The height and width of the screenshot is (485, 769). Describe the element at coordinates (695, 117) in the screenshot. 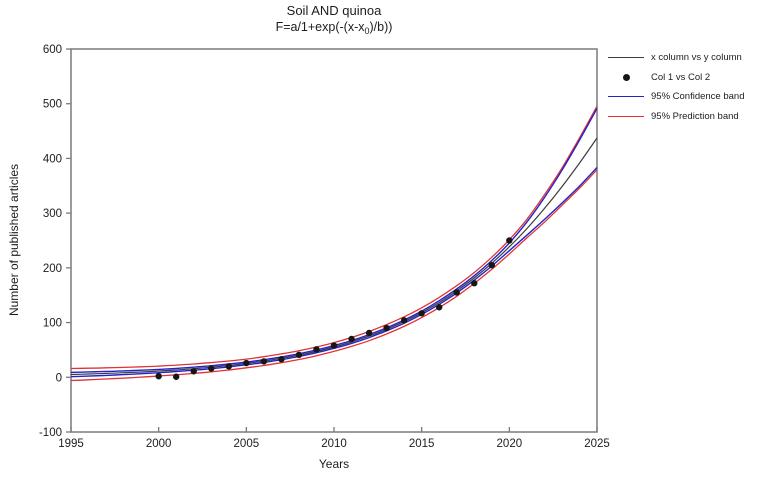

I see `legend-label: 95% Prediction band` at that location.